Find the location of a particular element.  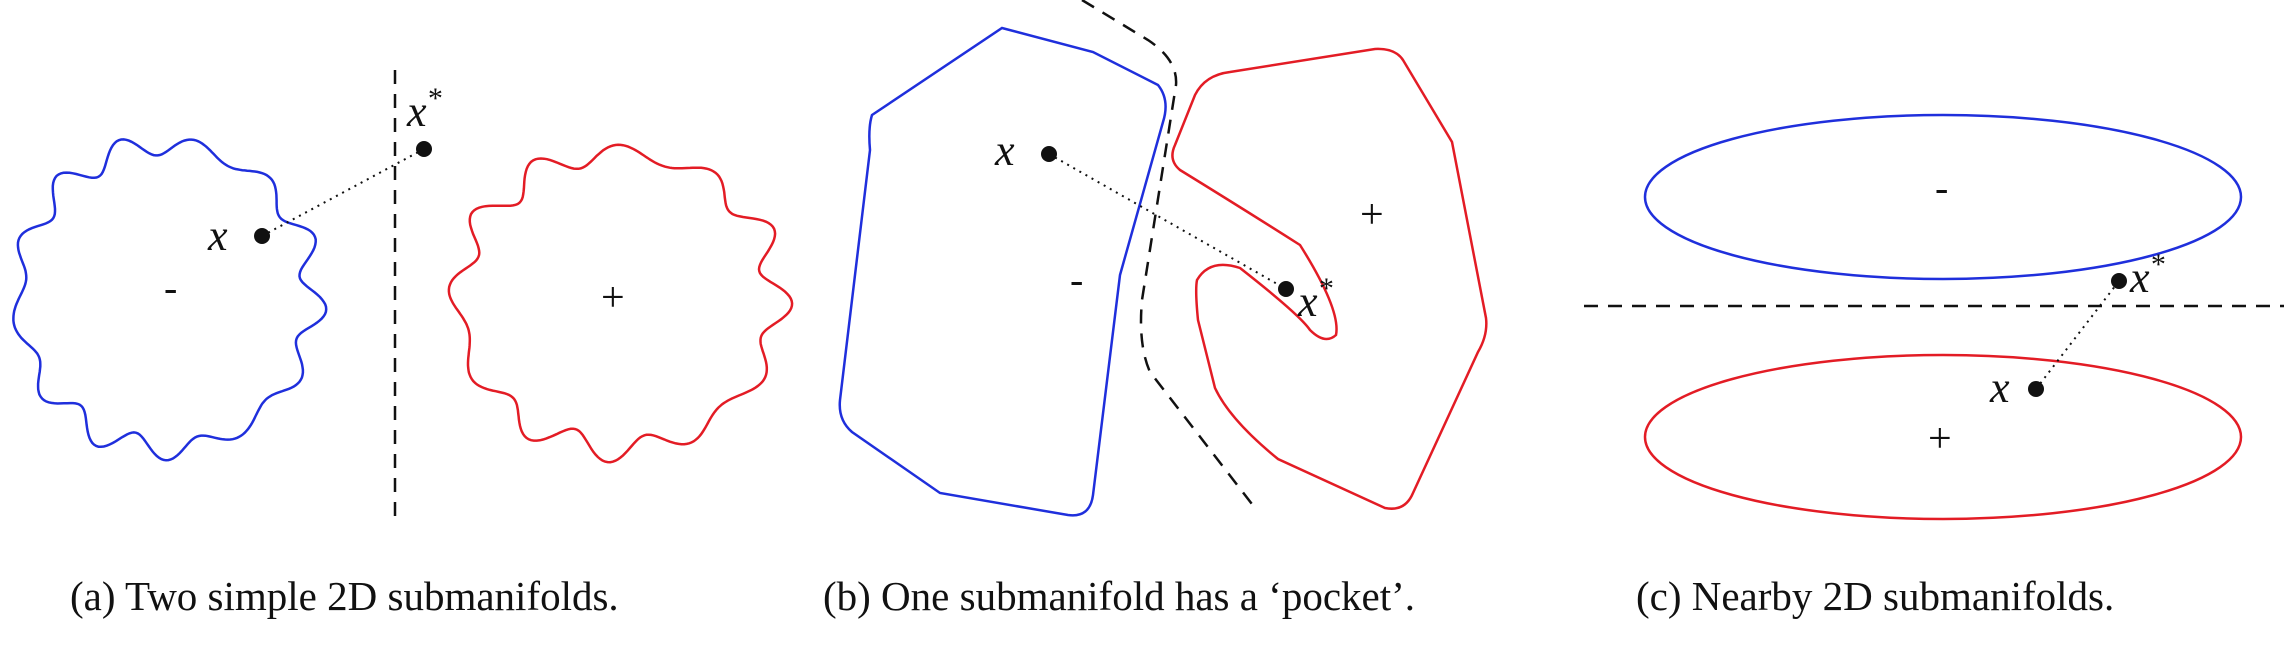

negative-class-label-a: - is located at coordinates (170, 287).